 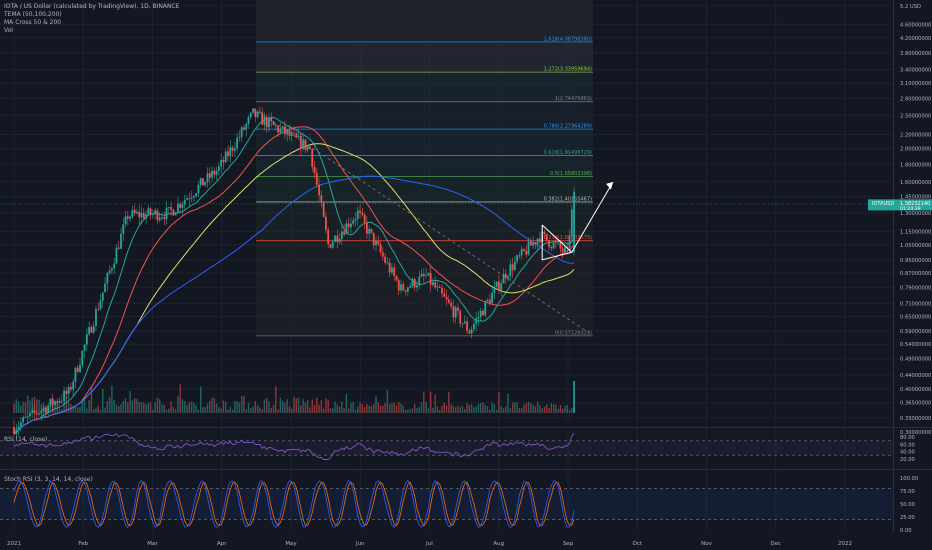 What do you see at coordinates (915, 150) in the screenshot?
I see `y-tick-label: 2.00000000` at bounding box center [915, 150].